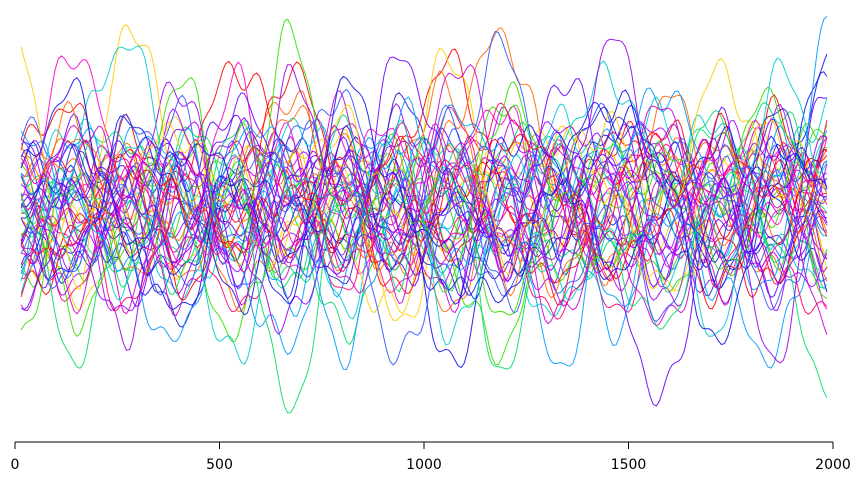  What do you see at coordinates (833, 465) in the screenshot?
I see `x-tick-label: 2000` at bounding box center [833, 465].